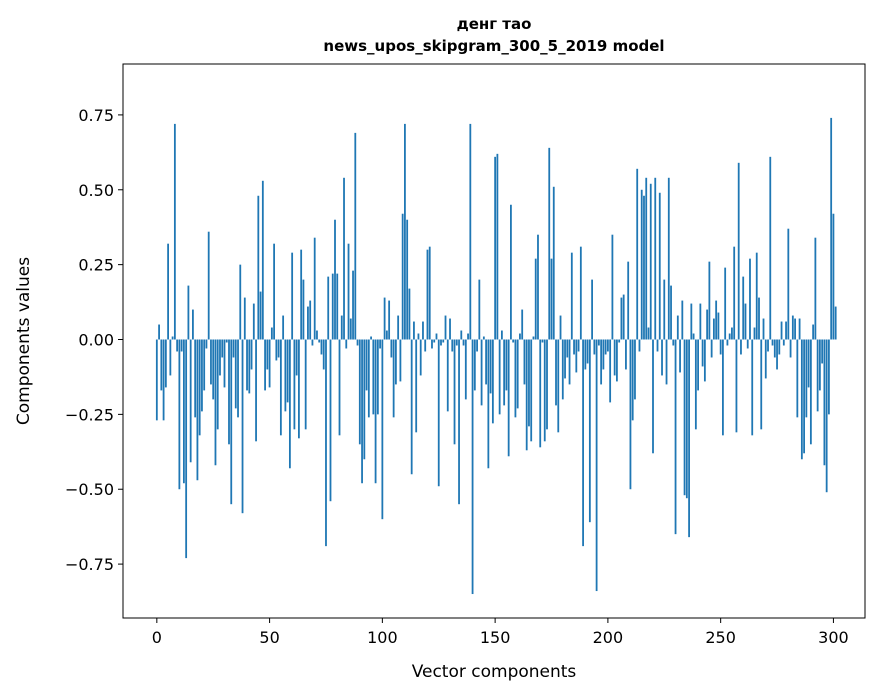  I want to click on y-axis-label: Components values, so click(24, 341).